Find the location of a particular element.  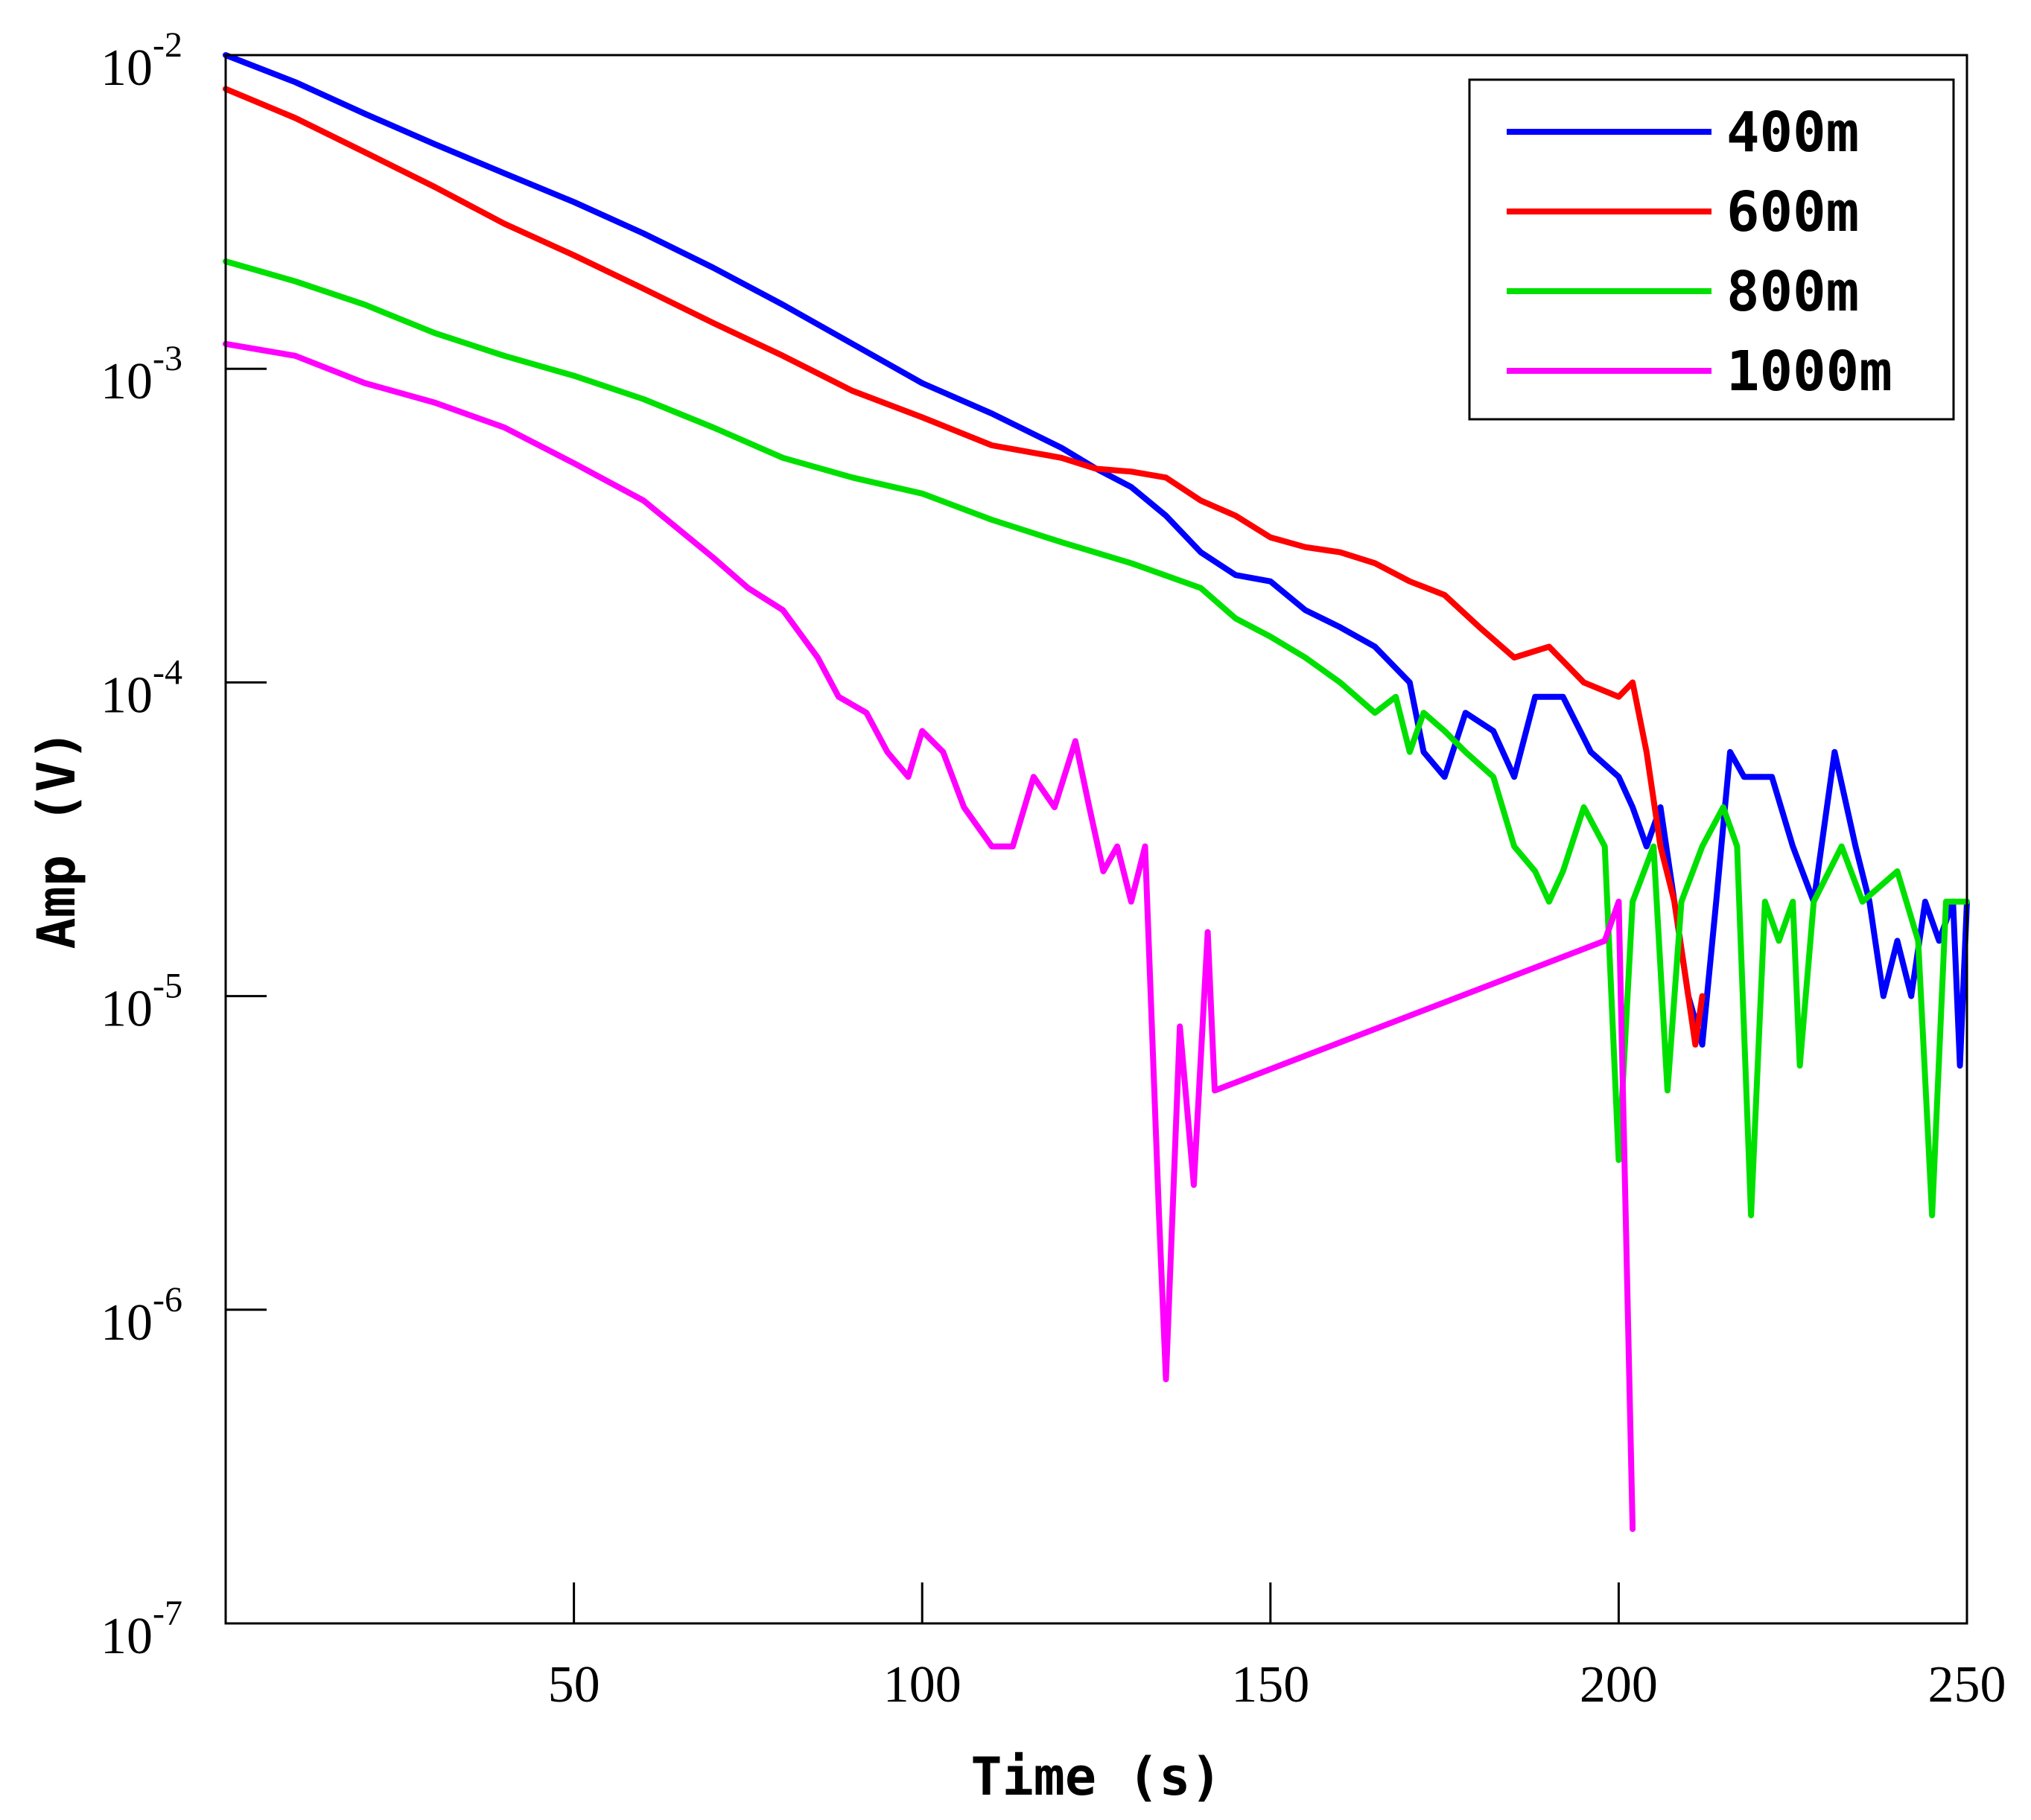

x-tick-label: 50 is located at coordinates (574, 1685).